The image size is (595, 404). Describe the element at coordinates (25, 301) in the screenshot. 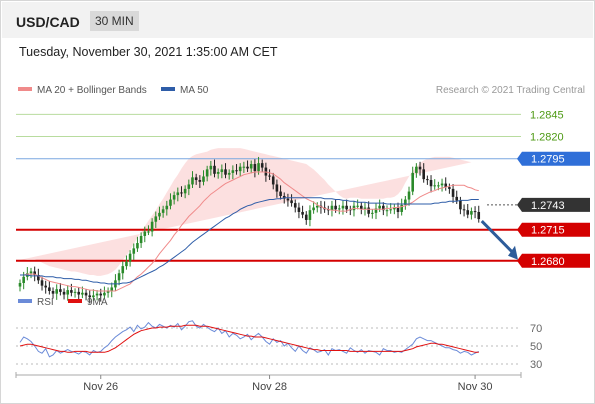

I see `rsi-legend-swatch` at that location.